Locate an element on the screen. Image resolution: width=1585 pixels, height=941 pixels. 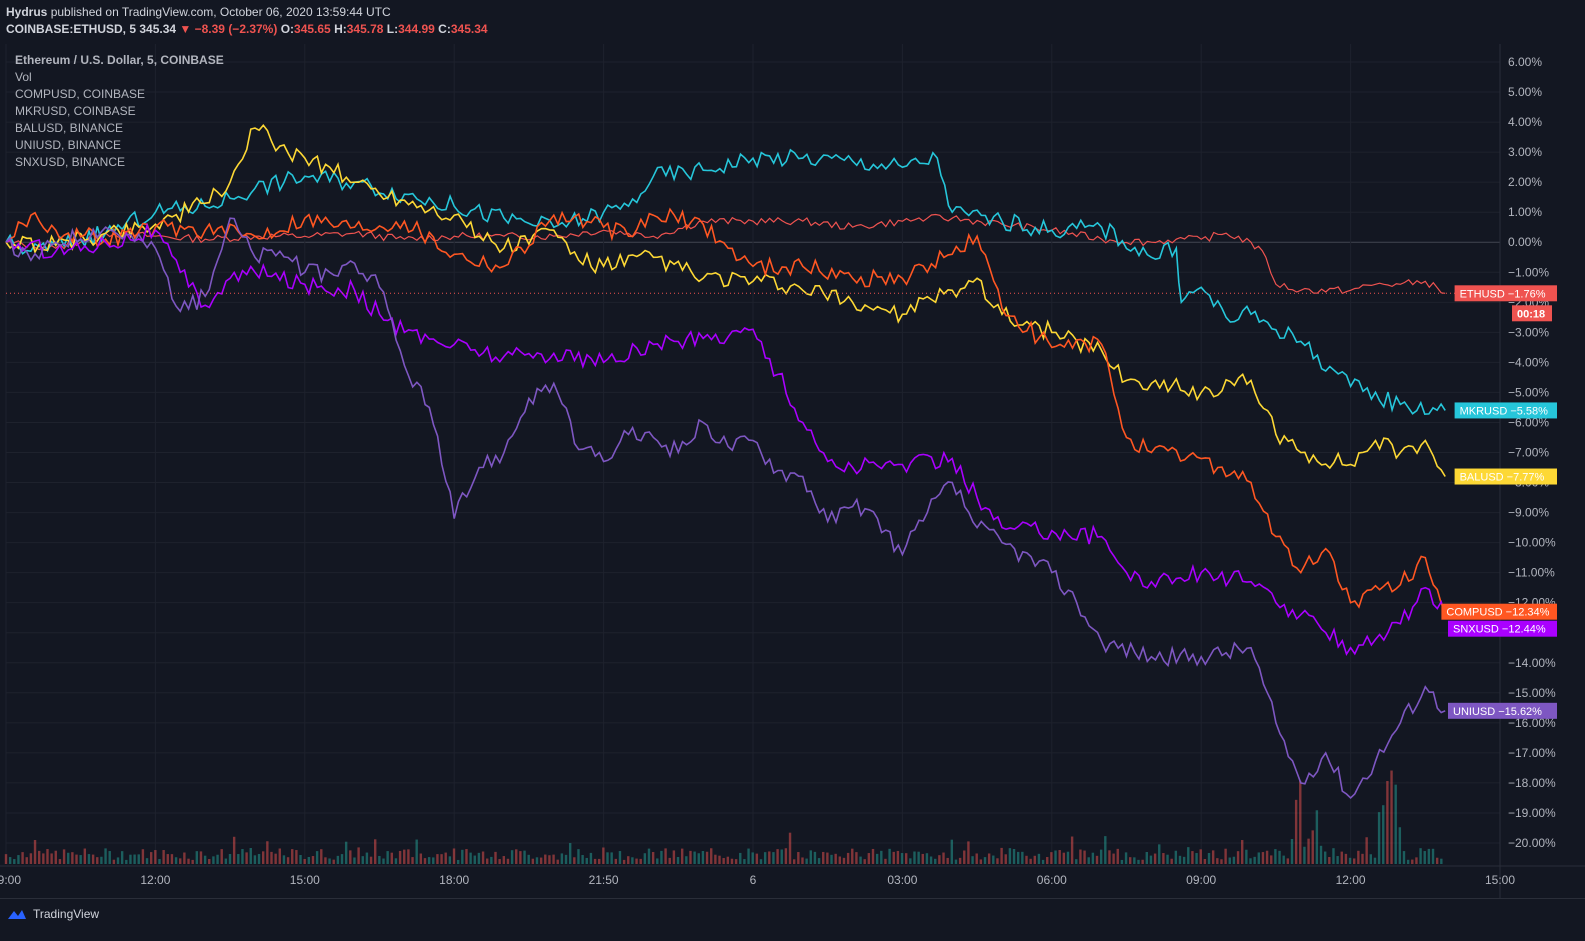
legend-item: Ethereum / U.S. Dollar, 5, COINBASE is located at coordinates (119, 60).